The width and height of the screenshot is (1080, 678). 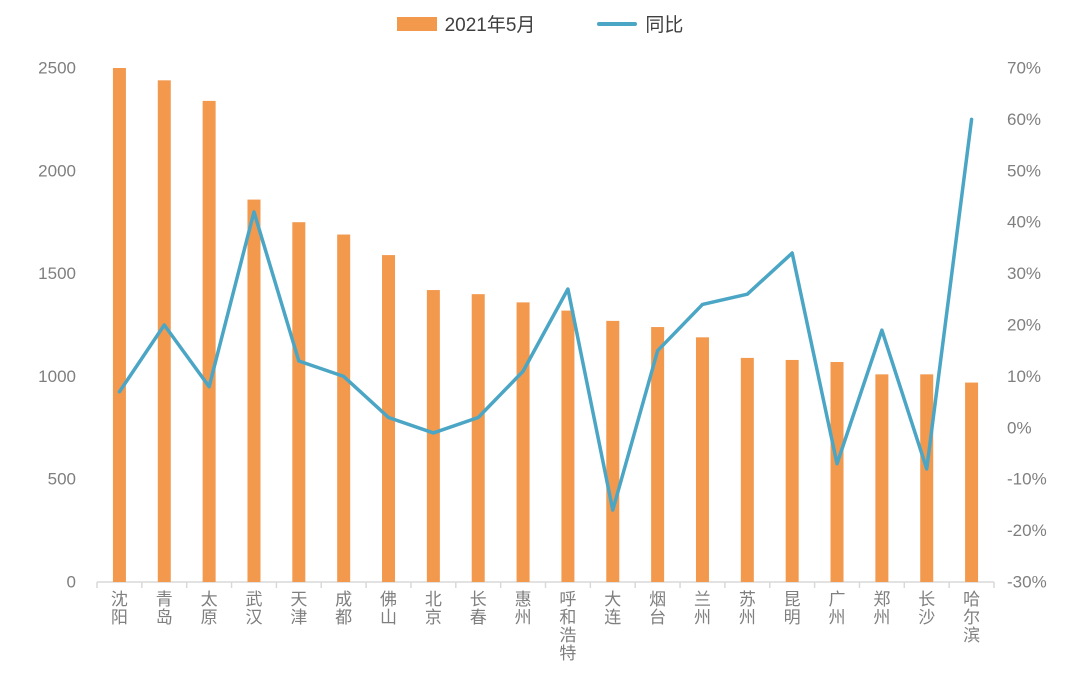 I want to click on x-axis-category-label: 广州, so click(x=837, y=608).